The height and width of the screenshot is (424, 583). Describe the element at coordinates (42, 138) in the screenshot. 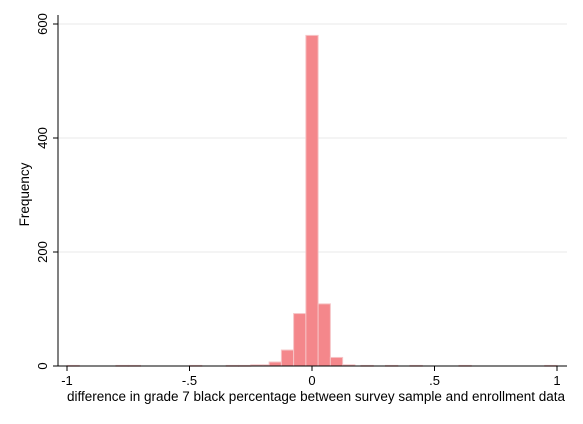

I see `y-tick-label: 400` at that location.